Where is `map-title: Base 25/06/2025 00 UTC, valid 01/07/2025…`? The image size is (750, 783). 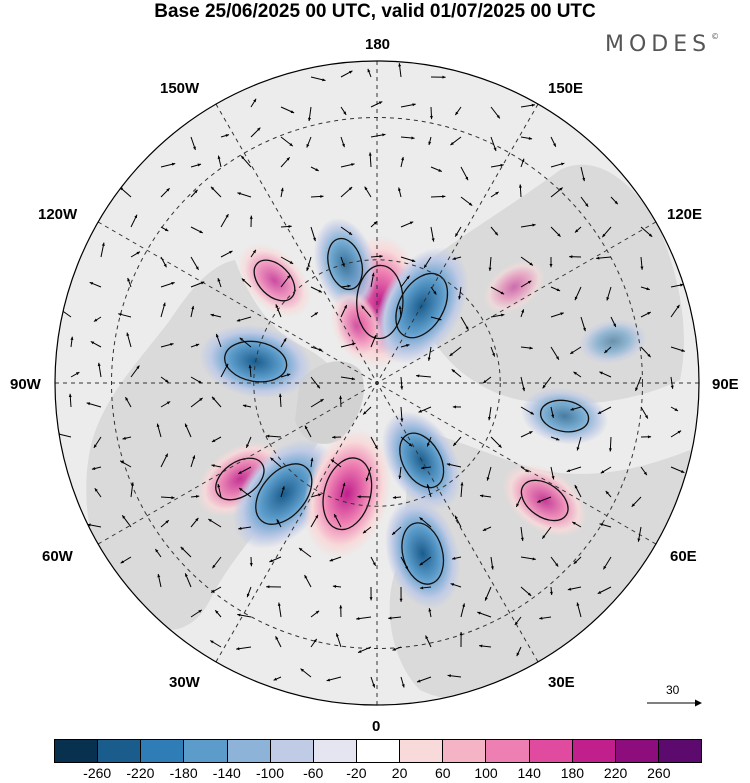
map-title: Base 25/06/2025 00 UTC, valid 01/07/2025… is located at coordinates (375, 11).